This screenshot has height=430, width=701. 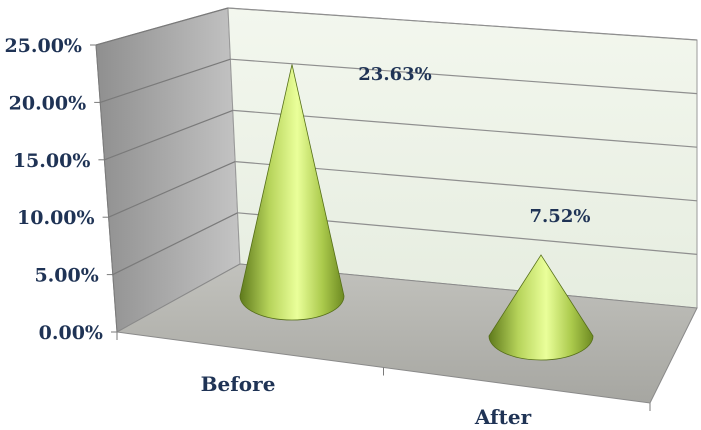 What do you see at coordinates (48, 103) in the screenshot?
I see `y-tick-label: 20.00%` at bounding box center [48, 103].